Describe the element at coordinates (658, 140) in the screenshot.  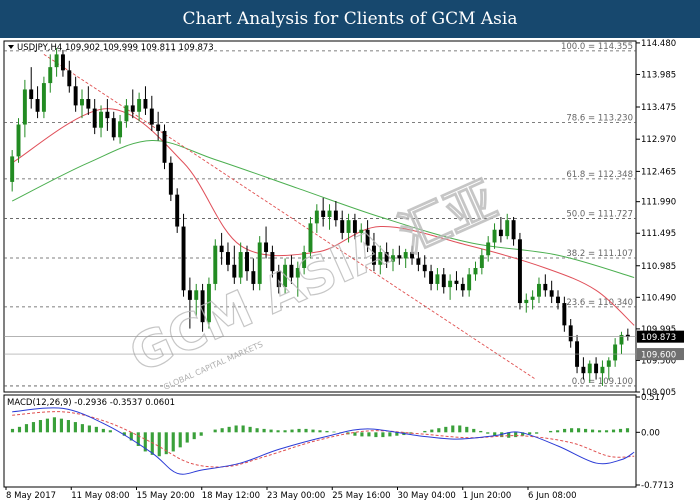
I see `price-tick-label: 112.970` at that location.